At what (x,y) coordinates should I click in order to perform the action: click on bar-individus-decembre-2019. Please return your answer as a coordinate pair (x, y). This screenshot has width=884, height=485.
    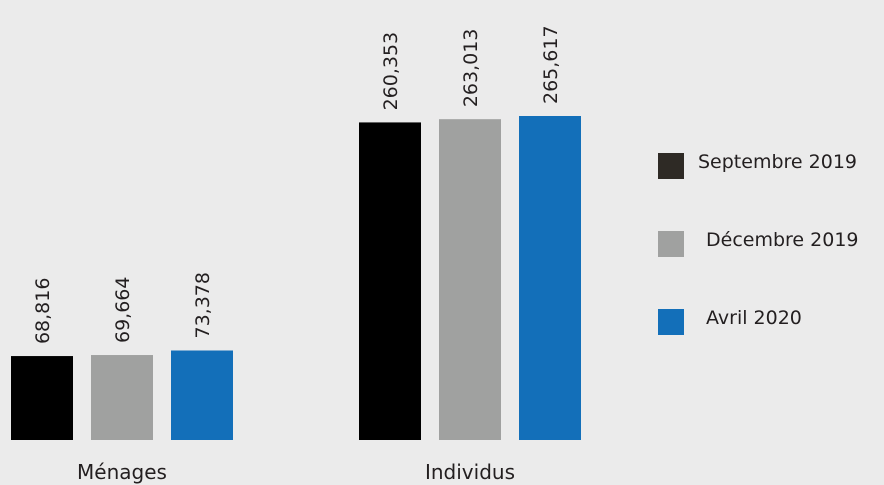
    Looking at the image, I should click on (470, 279).